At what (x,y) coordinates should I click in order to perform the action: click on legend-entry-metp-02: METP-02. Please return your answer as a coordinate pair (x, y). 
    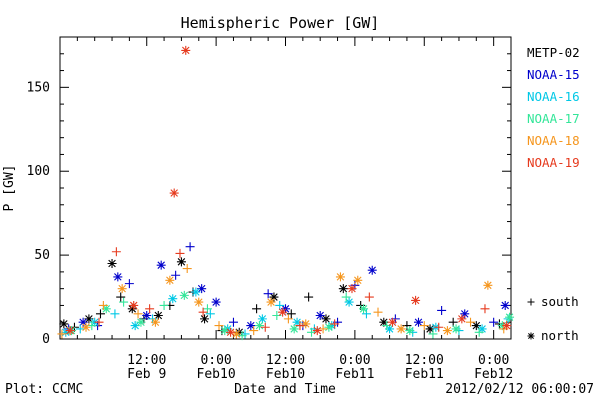
    Looking at the image, I should click on (553, 52).